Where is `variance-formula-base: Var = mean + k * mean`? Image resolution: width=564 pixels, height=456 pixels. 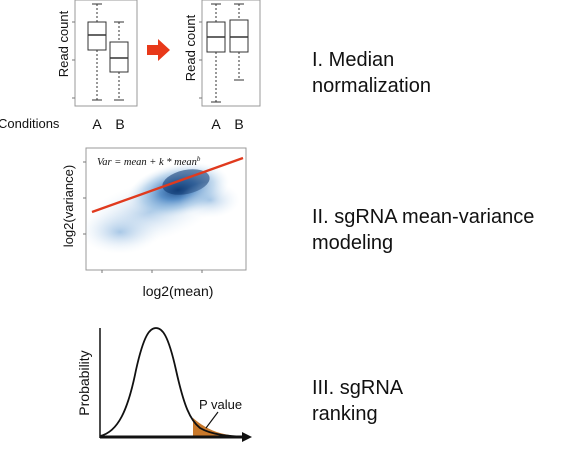 variance-formula-base: Var = mean + k * mean is located at coordinates (147, 162).